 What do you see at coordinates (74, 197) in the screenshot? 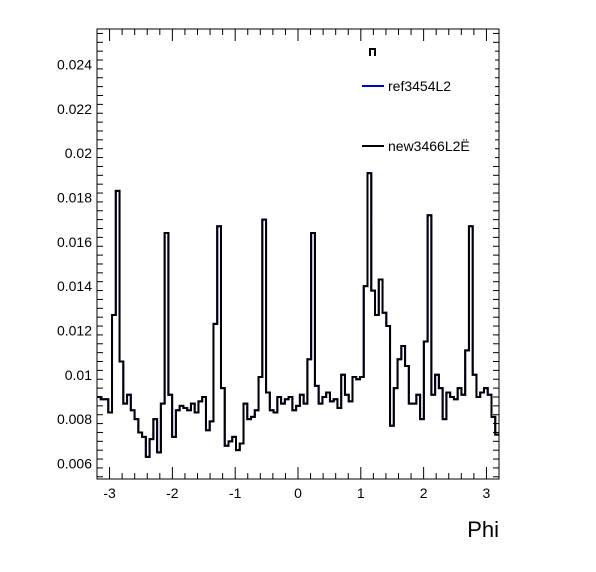
I see `y-tick-label: 0.018` at bounding box center [74, 197].